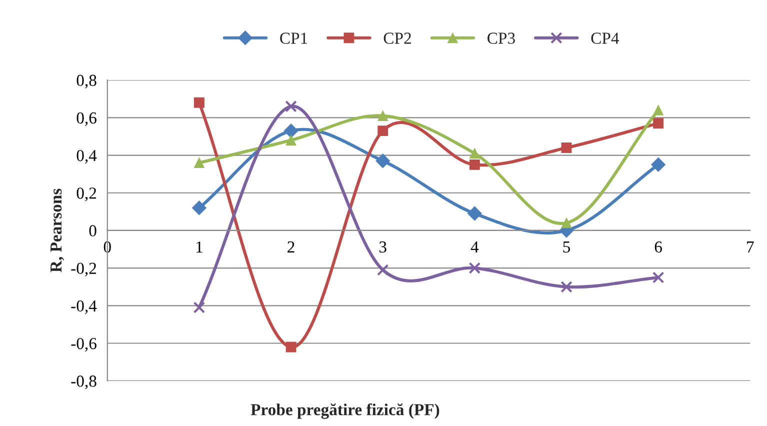 This screenshot has height=426, width=767. I want to click on y-tick-label: 0,2, so click(86, 195).